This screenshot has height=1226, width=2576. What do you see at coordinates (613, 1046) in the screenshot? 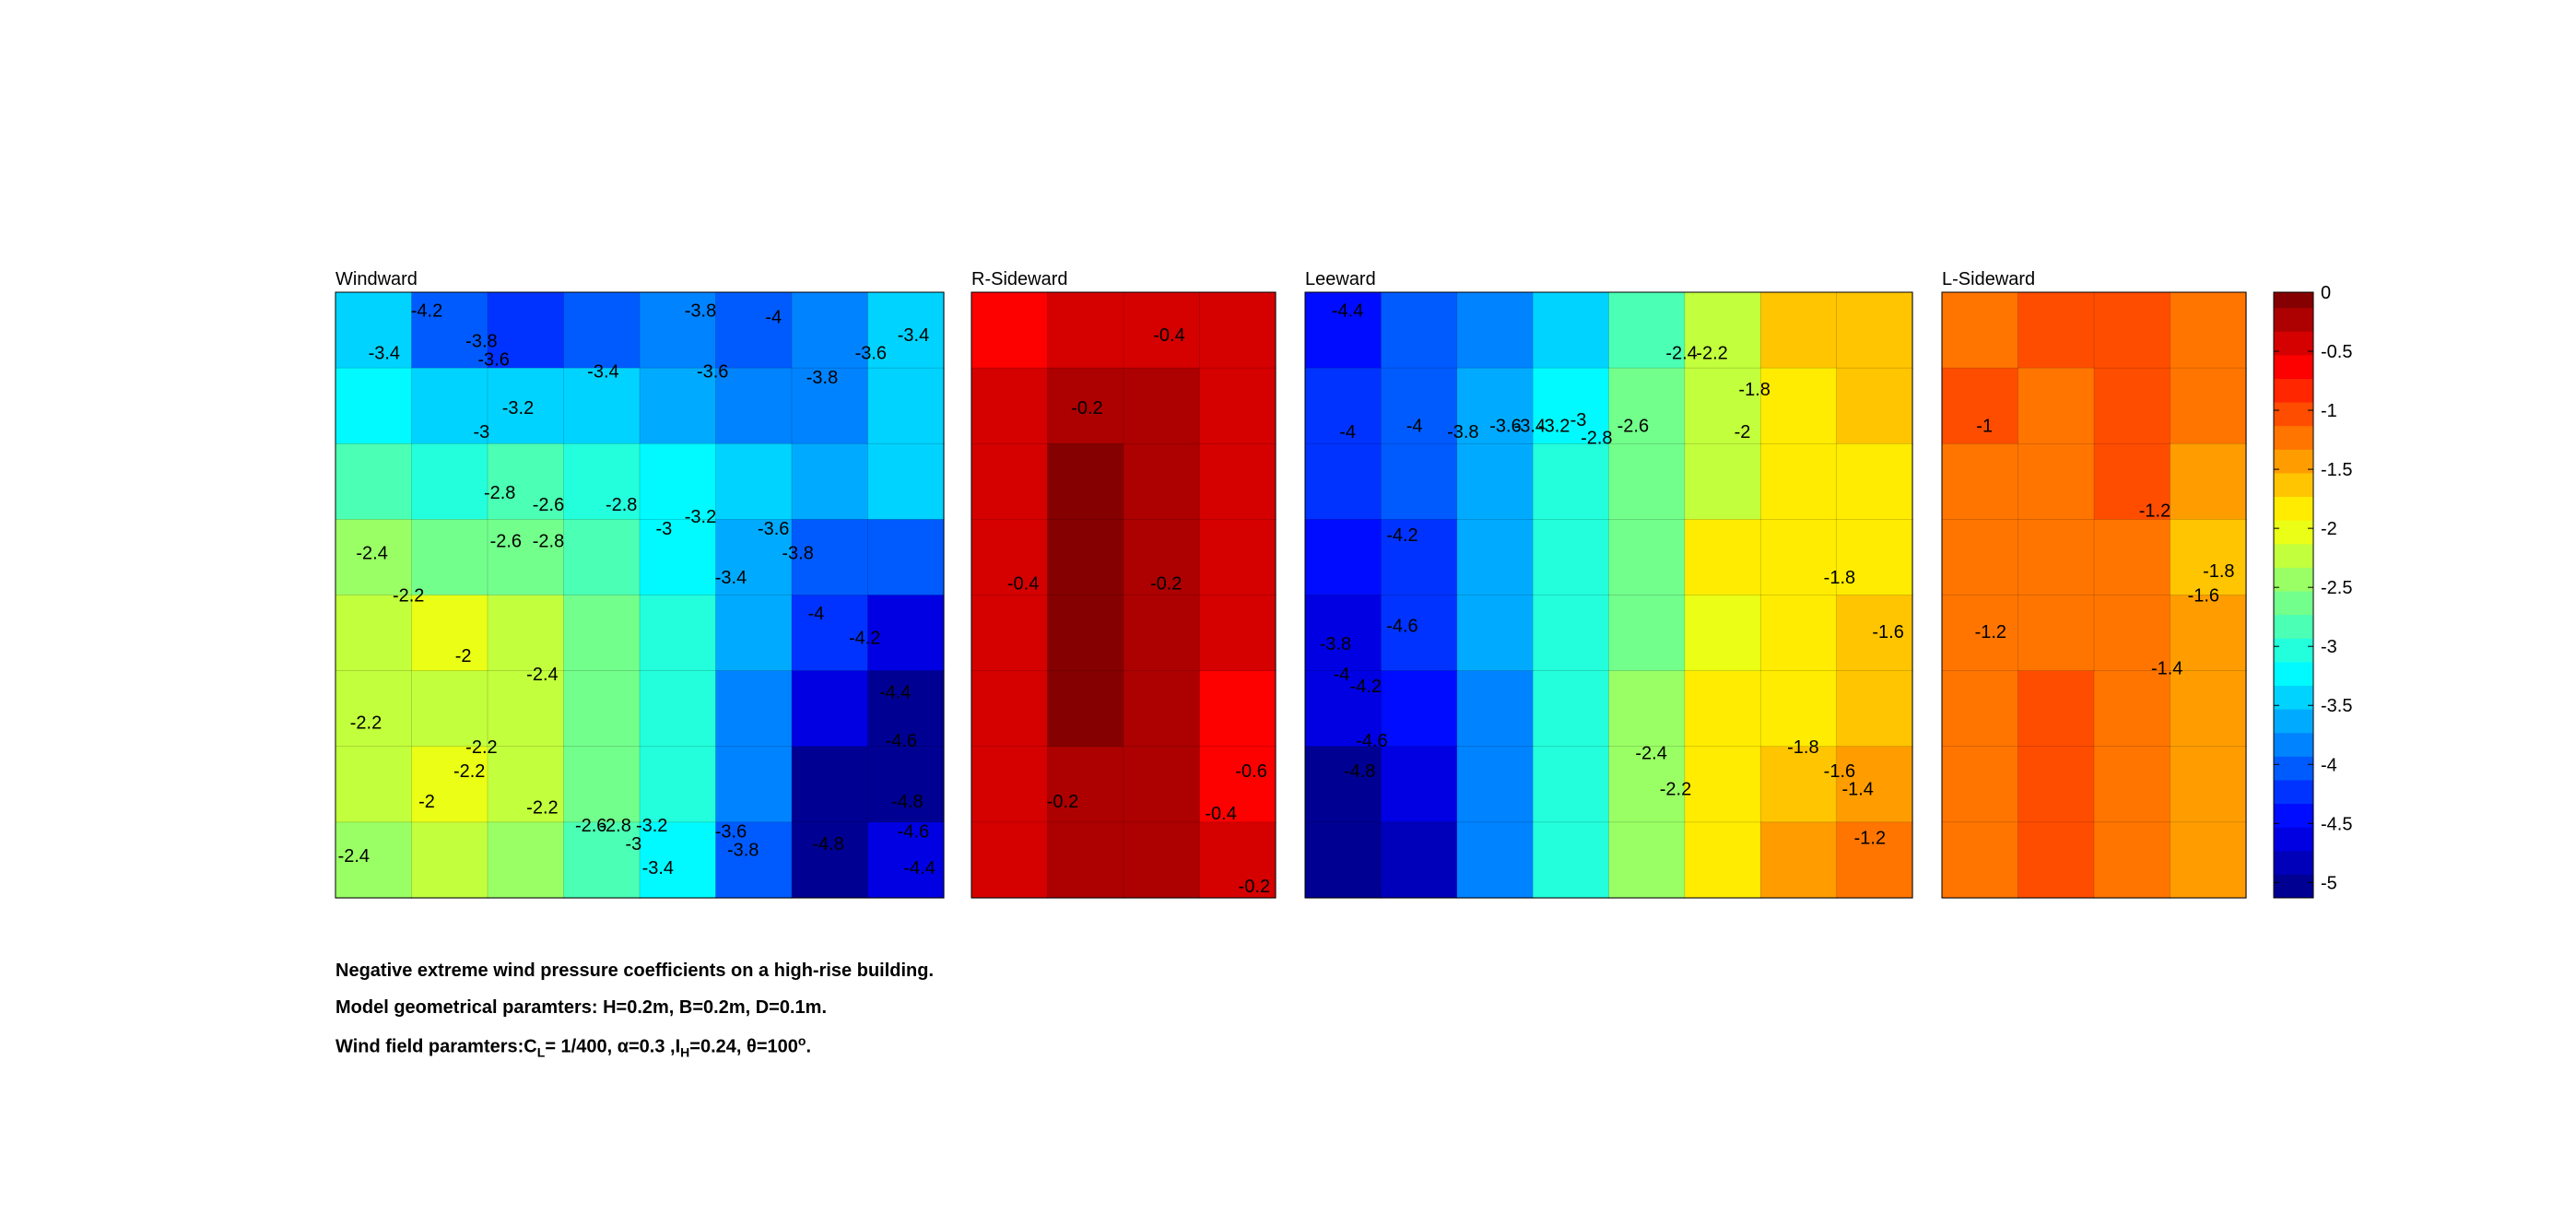
I see `caption-text: = 1/400, α=0.3 ,I` at bounding box center [613, 1046].